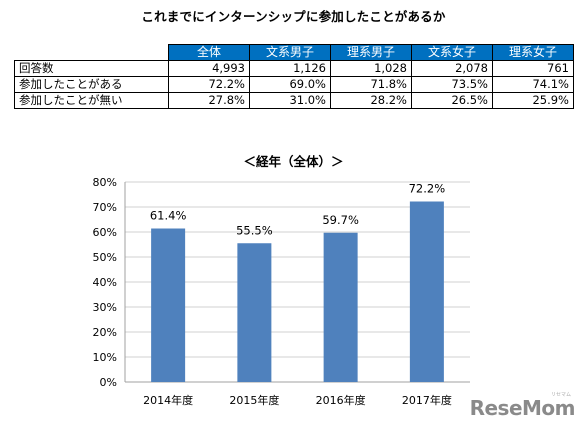 The image size is (587, 428). Describe the element at coordinates (105, 257) in the screenshot. I see `y-tick-label: 50%` at that location.